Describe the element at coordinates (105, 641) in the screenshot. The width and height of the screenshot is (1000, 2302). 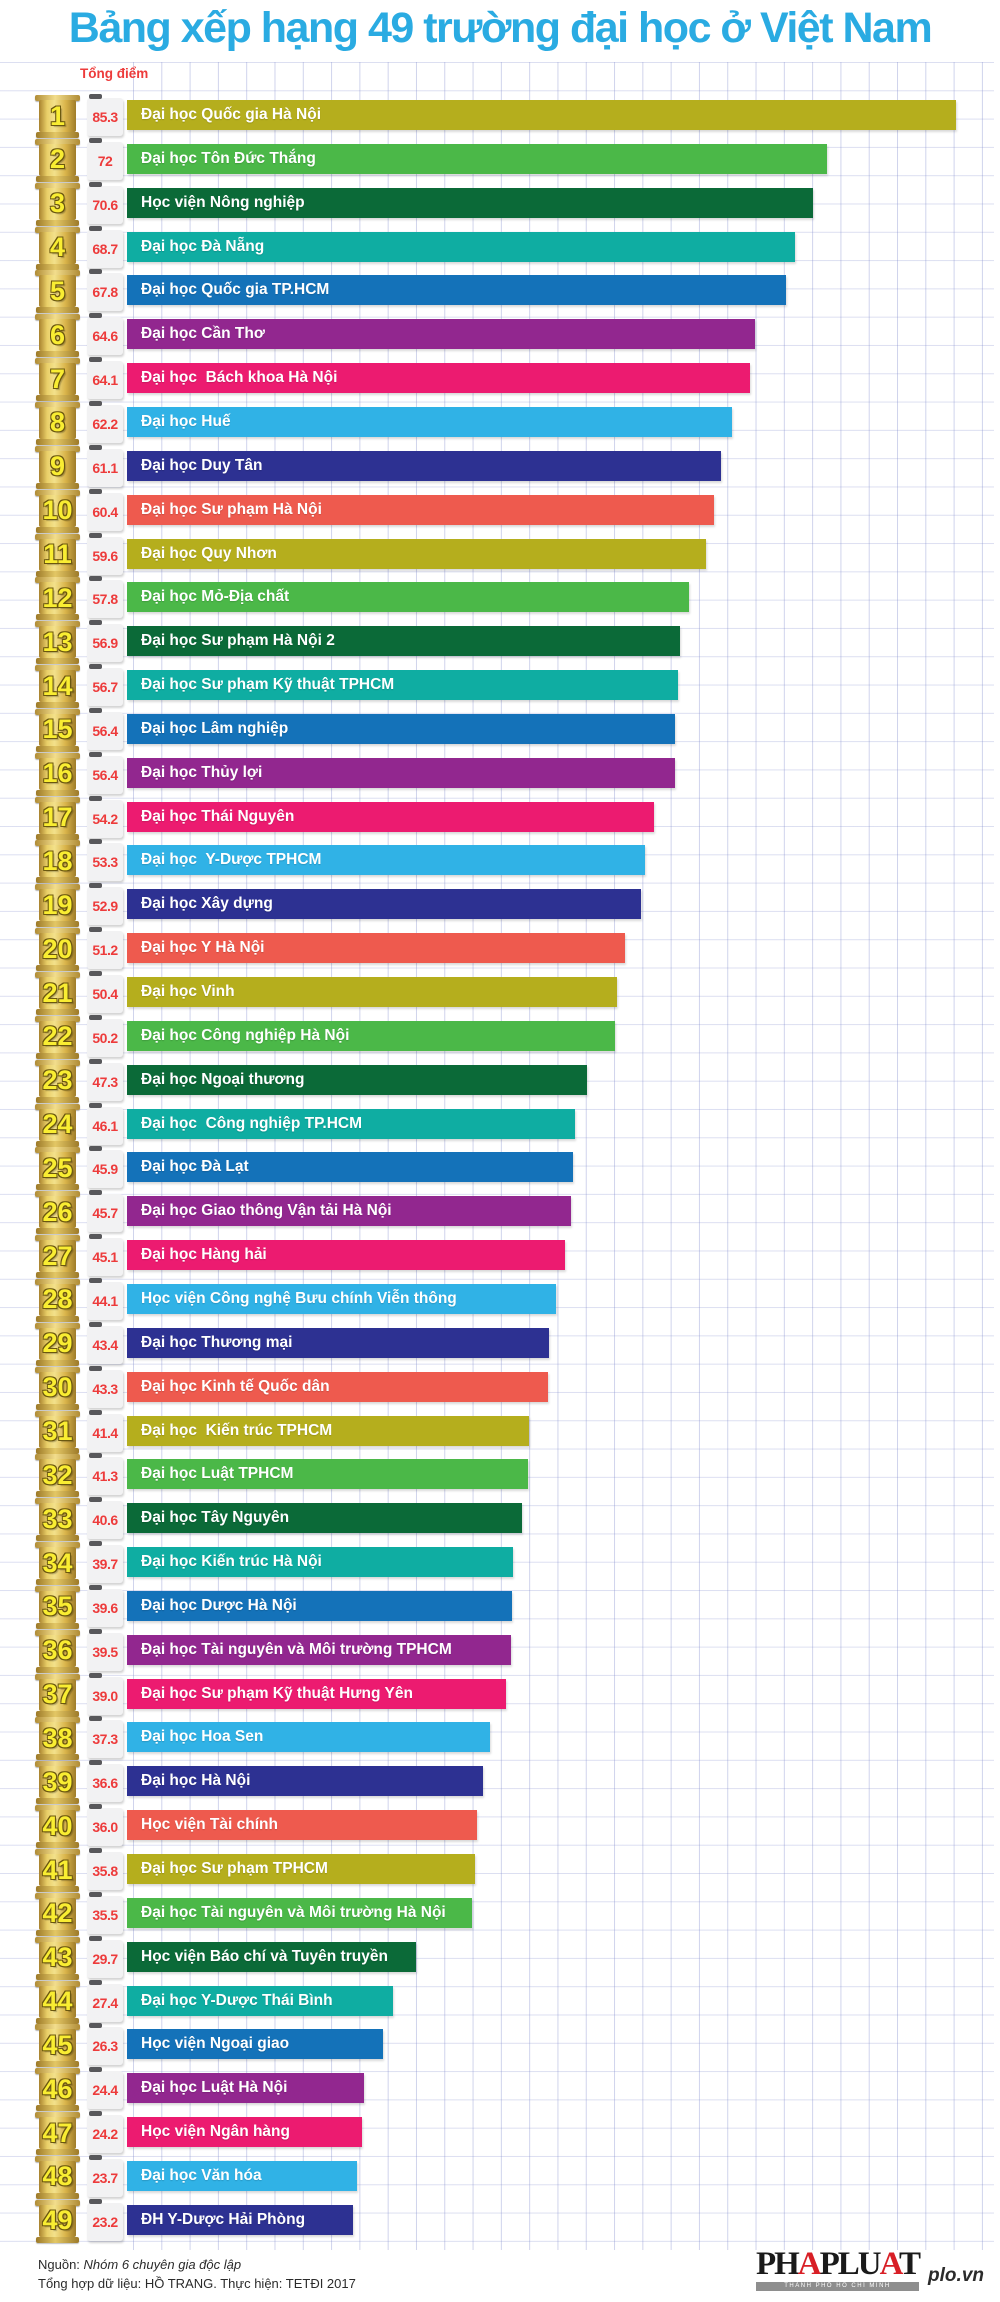
I see `score-chip: 56.9` at that location.